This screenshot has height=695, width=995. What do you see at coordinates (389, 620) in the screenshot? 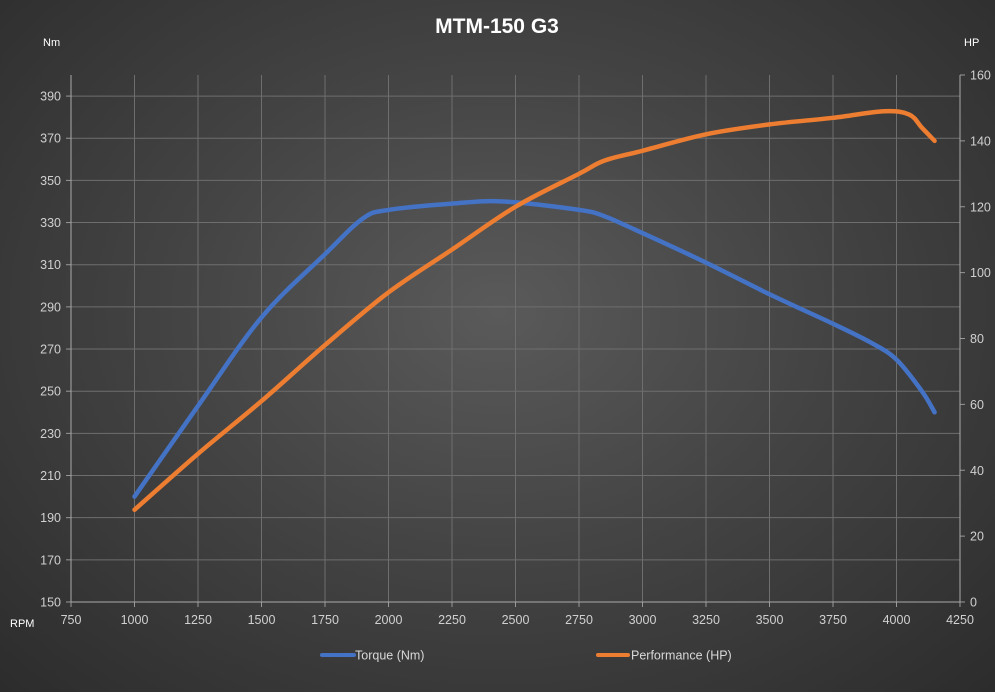
I see `x-tick-label: 2000` at bounding box center [389, 620].